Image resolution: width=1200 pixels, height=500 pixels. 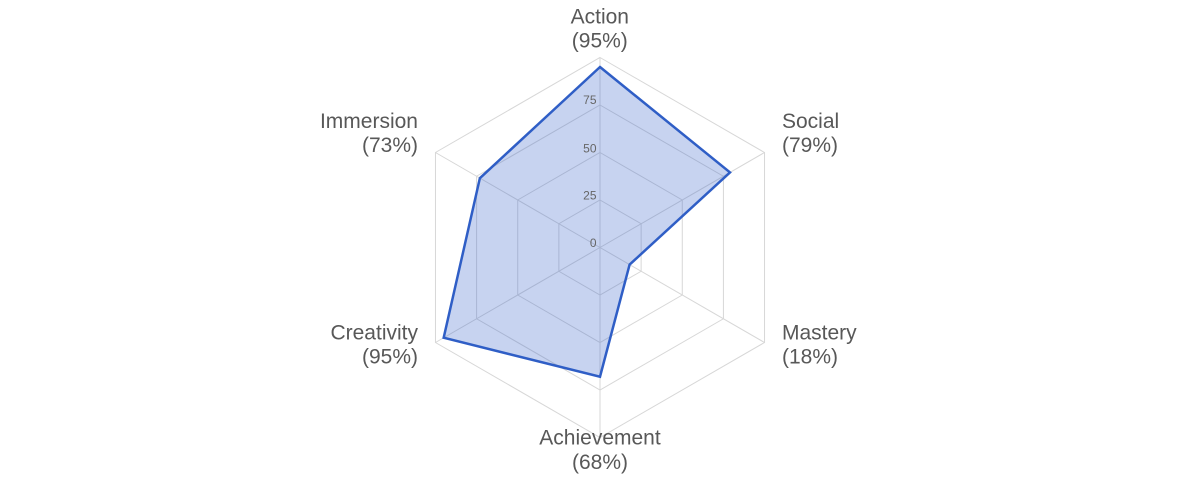 I want to click on svg-text: Achievement, so click(x=600, y=437).